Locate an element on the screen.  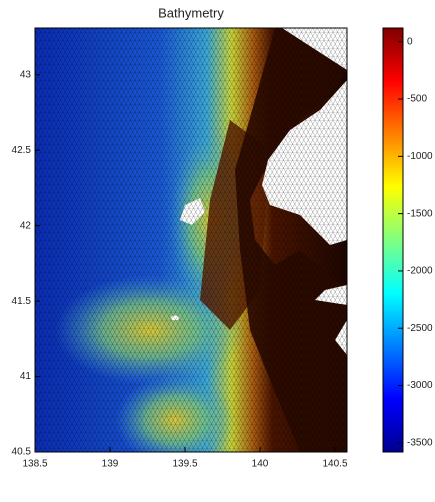
chart-title: Bathymetry is located at coordinates (191, 12).